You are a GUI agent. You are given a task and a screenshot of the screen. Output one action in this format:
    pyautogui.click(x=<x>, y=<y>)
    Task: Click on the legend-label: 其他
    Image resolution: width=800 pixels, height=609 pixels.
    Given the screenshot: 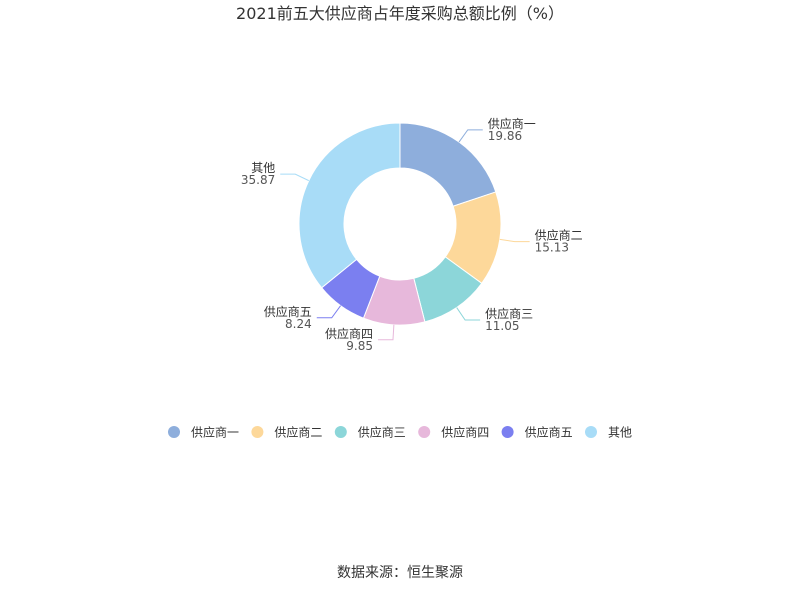 What is the action you would take?
    pyautogui.click(x=620, y=433)
    